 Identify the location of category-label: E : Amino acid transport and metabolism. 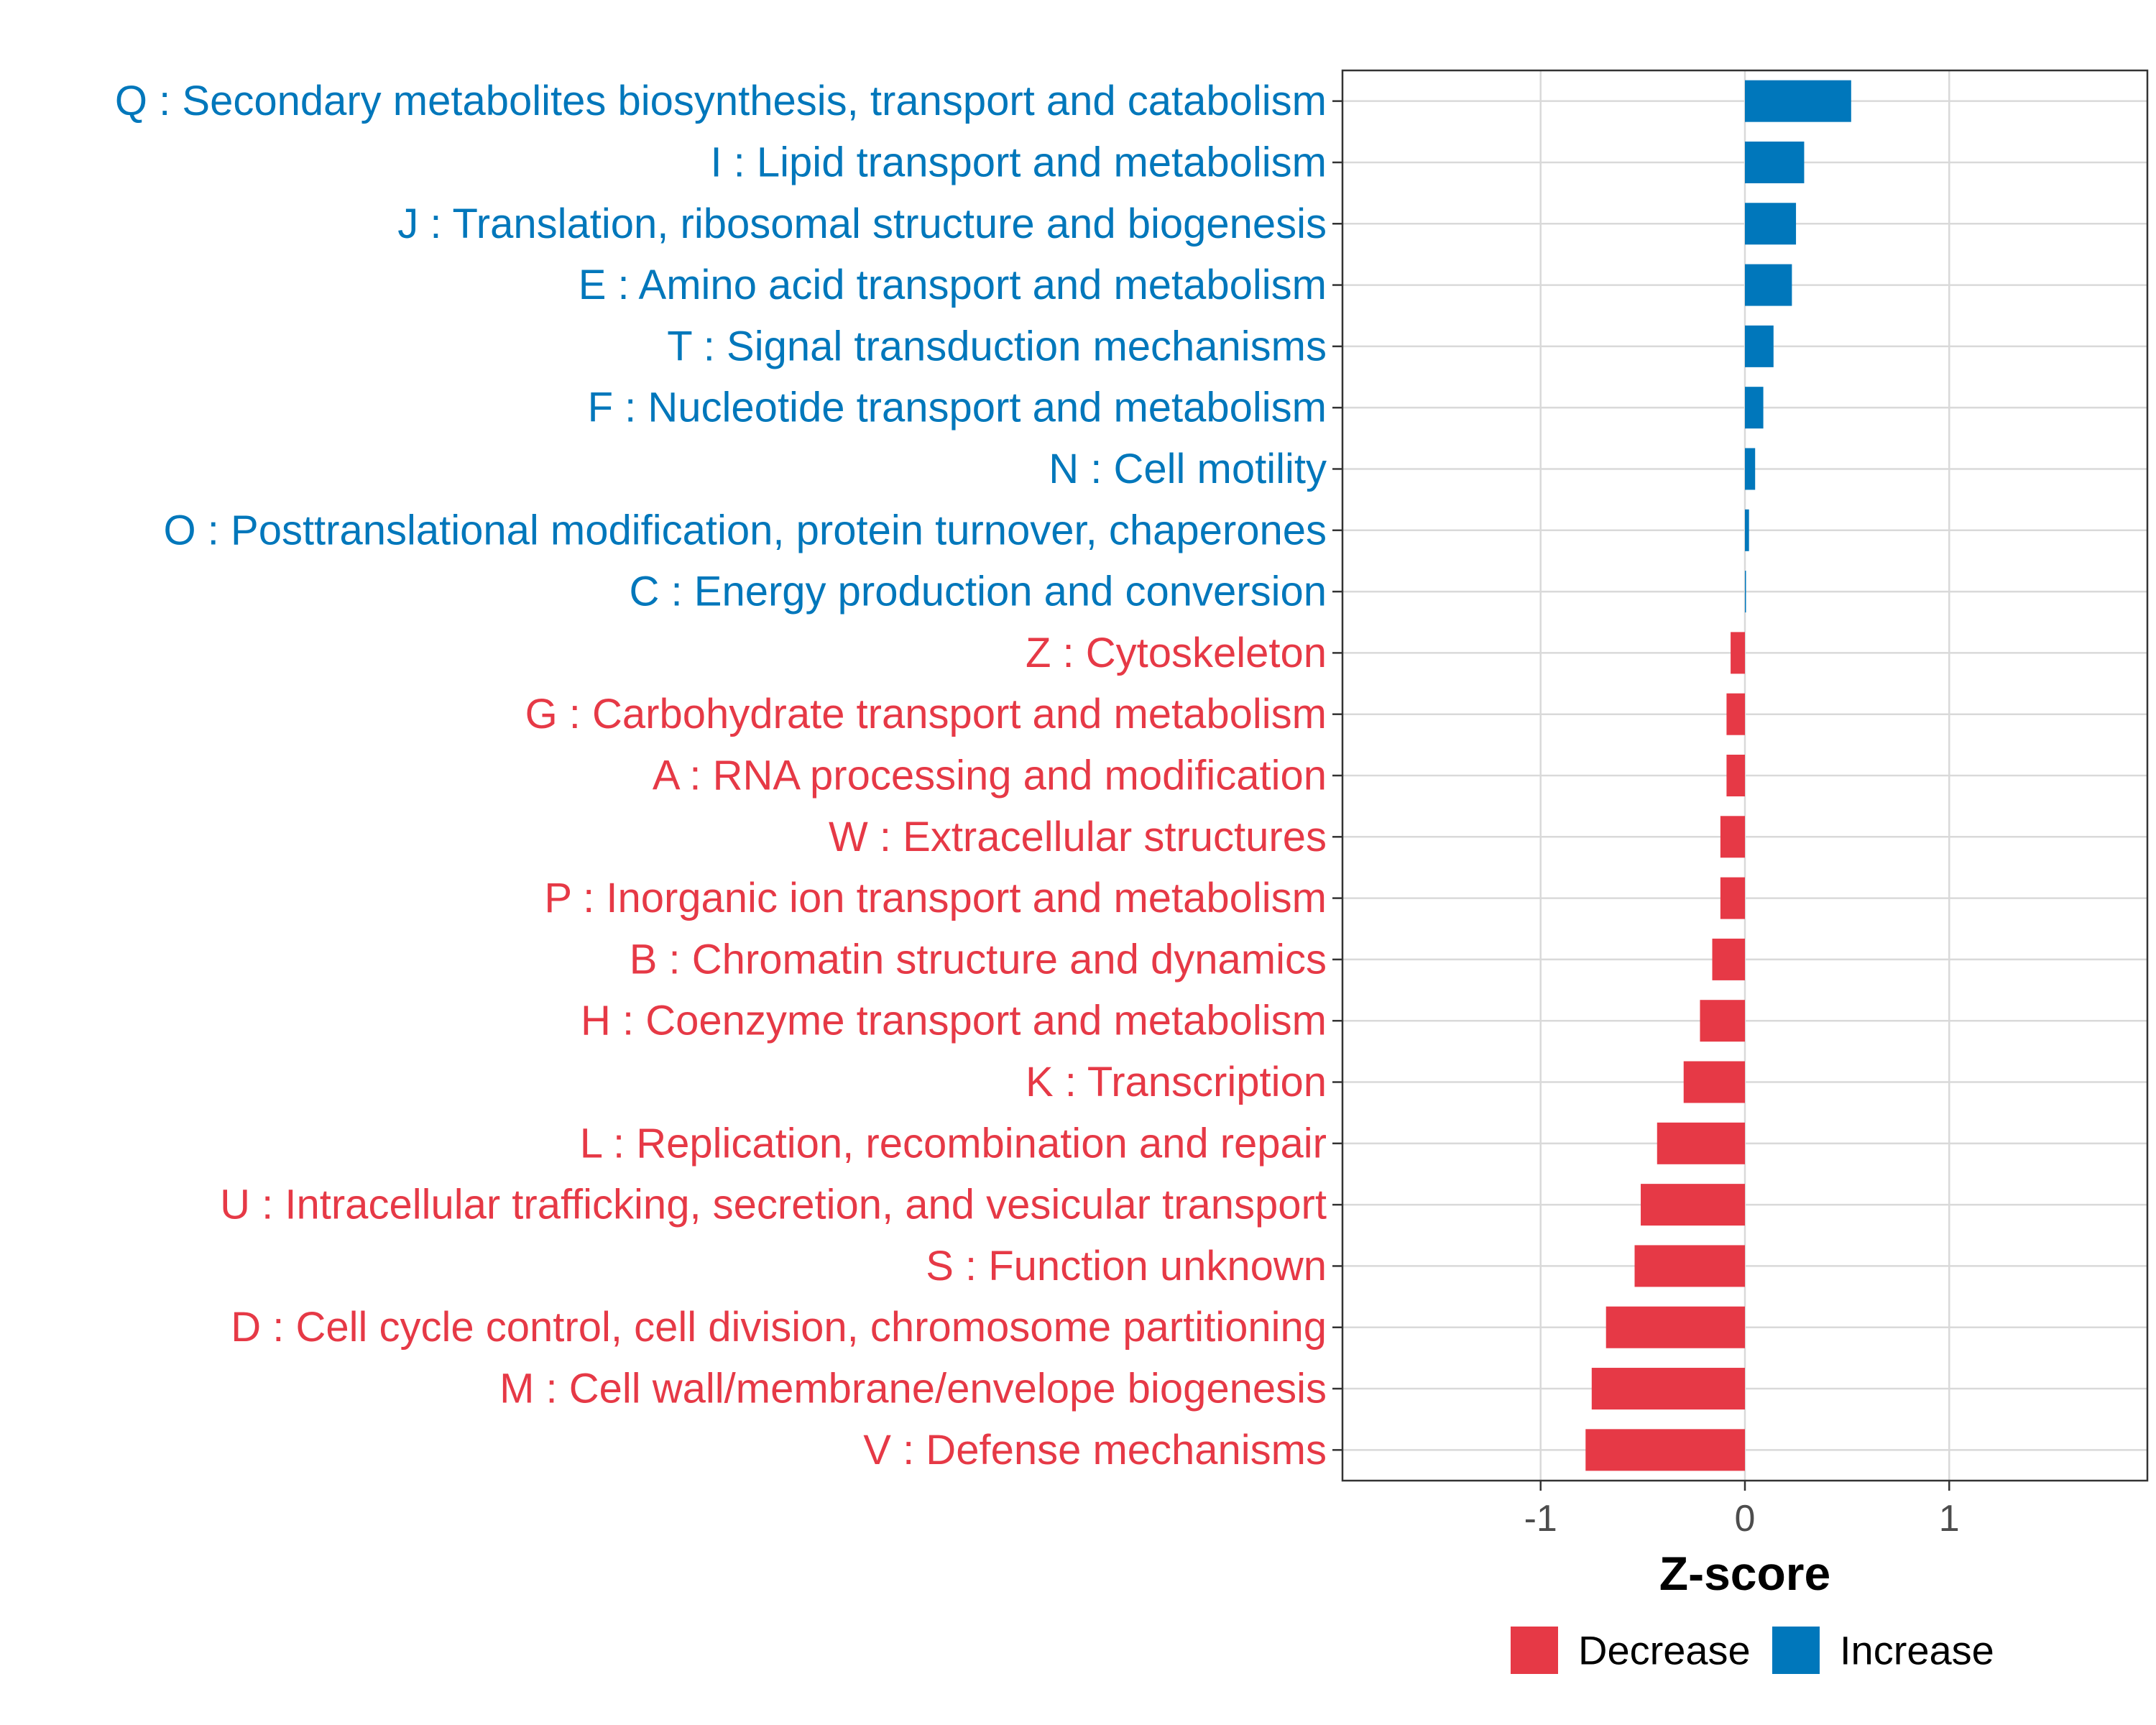
(953, 285).